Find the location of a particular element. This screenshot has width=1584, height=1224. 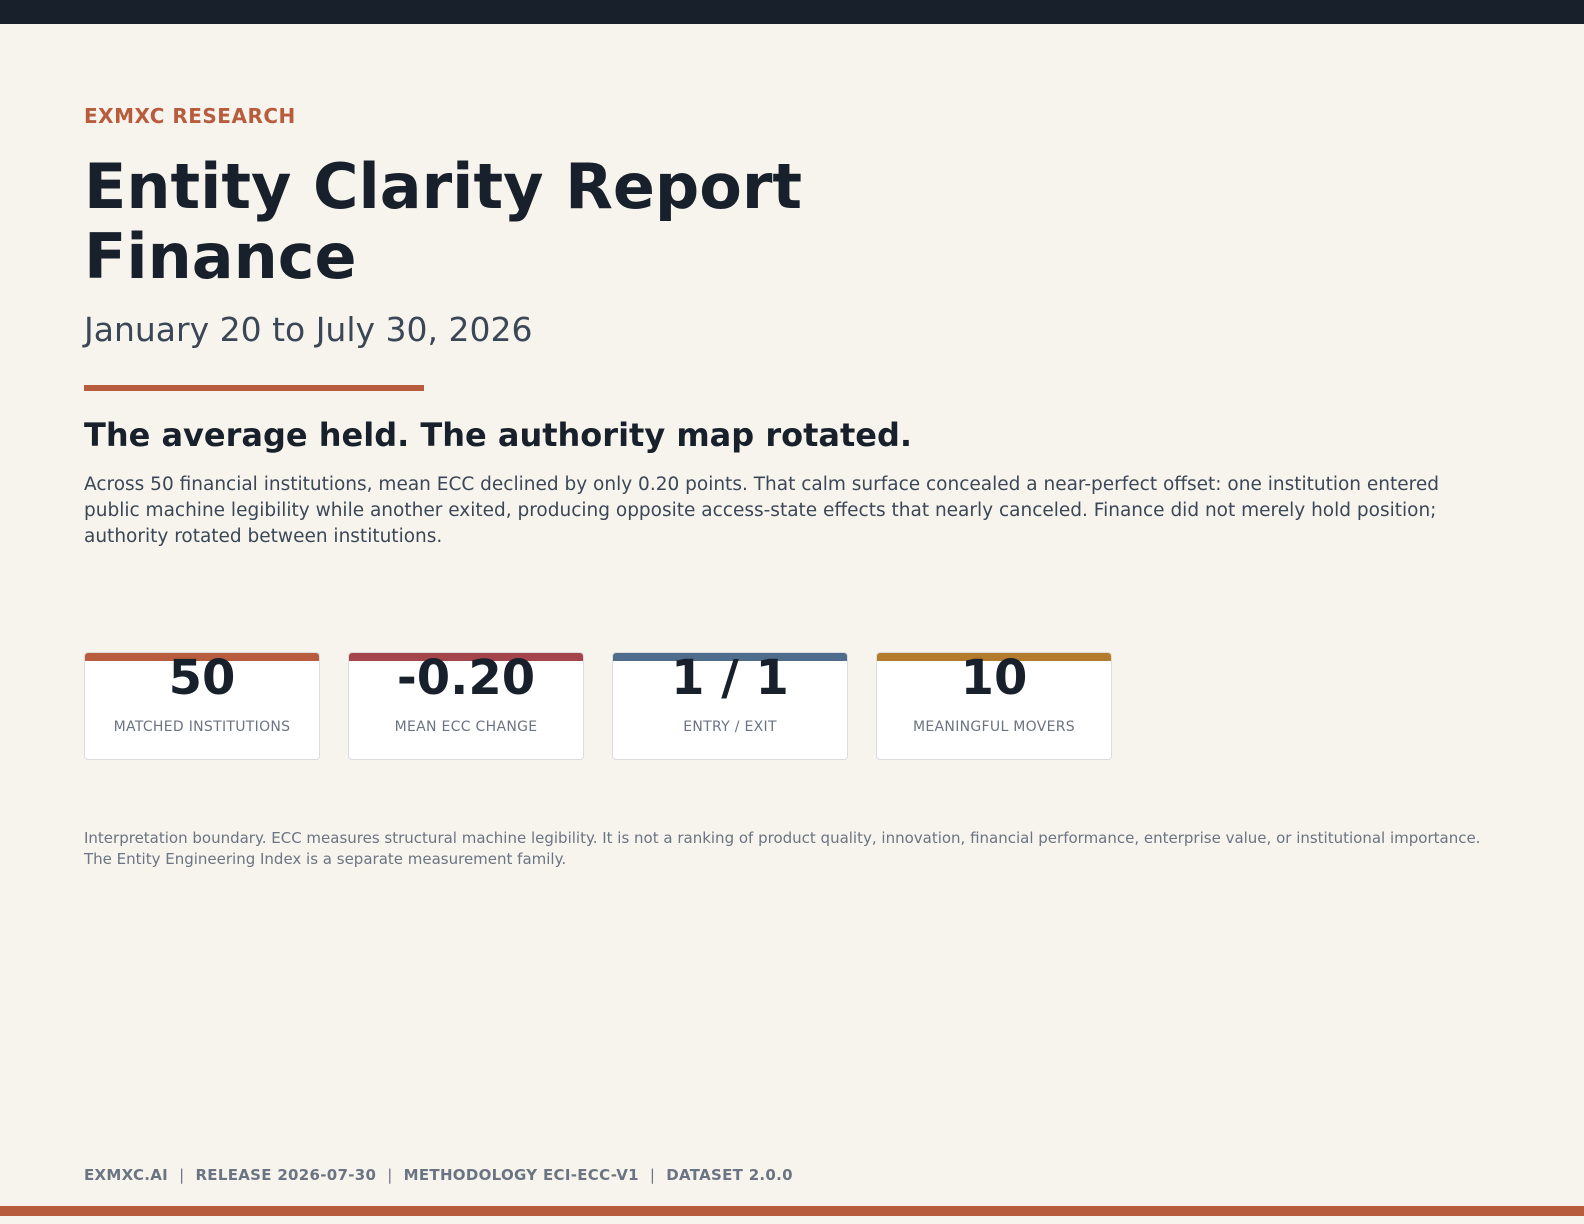

kpi-label: MEANINGFUL MOVERS is located at coordinates (994, 727).